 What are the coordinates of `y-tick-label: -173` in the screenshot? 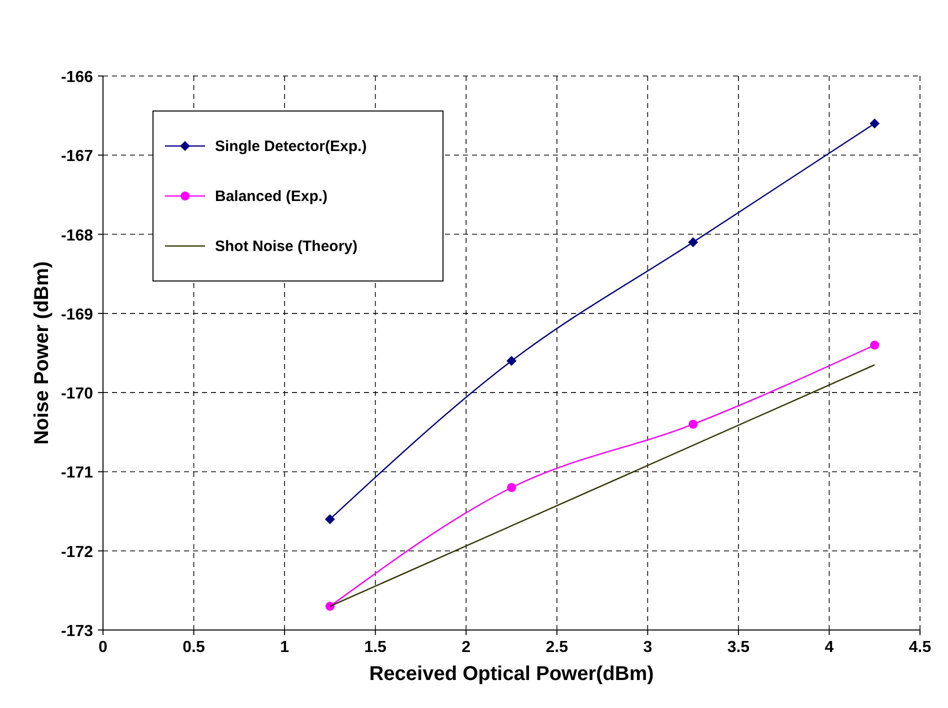 It's located at (77, 631).